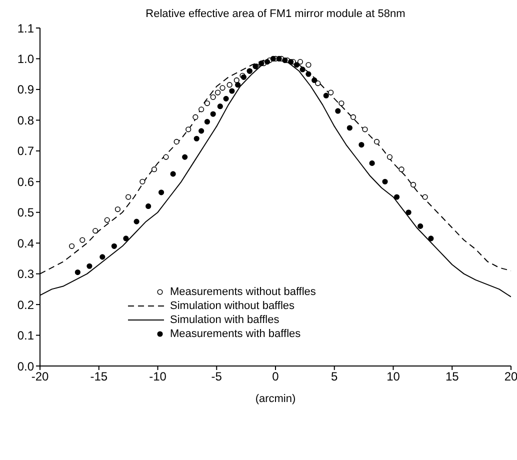 Image resolution: width=517 pixels, height=460 pixels. What do you see at coordinates (235, 334) in the screenshot?
I see `legend-label: Measurements with baffles` at bounding box center [235, 334].